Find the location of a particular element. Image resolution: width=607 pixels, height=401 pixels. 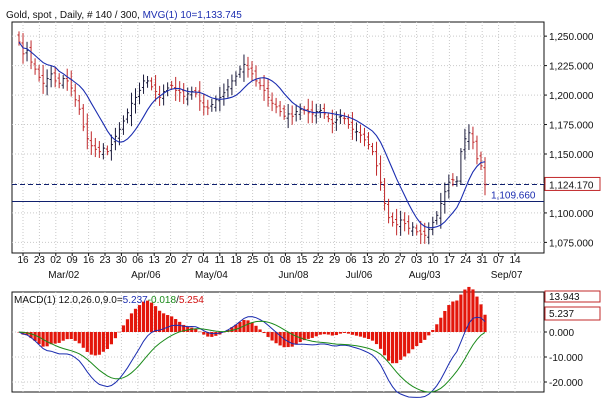

current-price-label: 1,124.170 is located at coordinates (571, 185).